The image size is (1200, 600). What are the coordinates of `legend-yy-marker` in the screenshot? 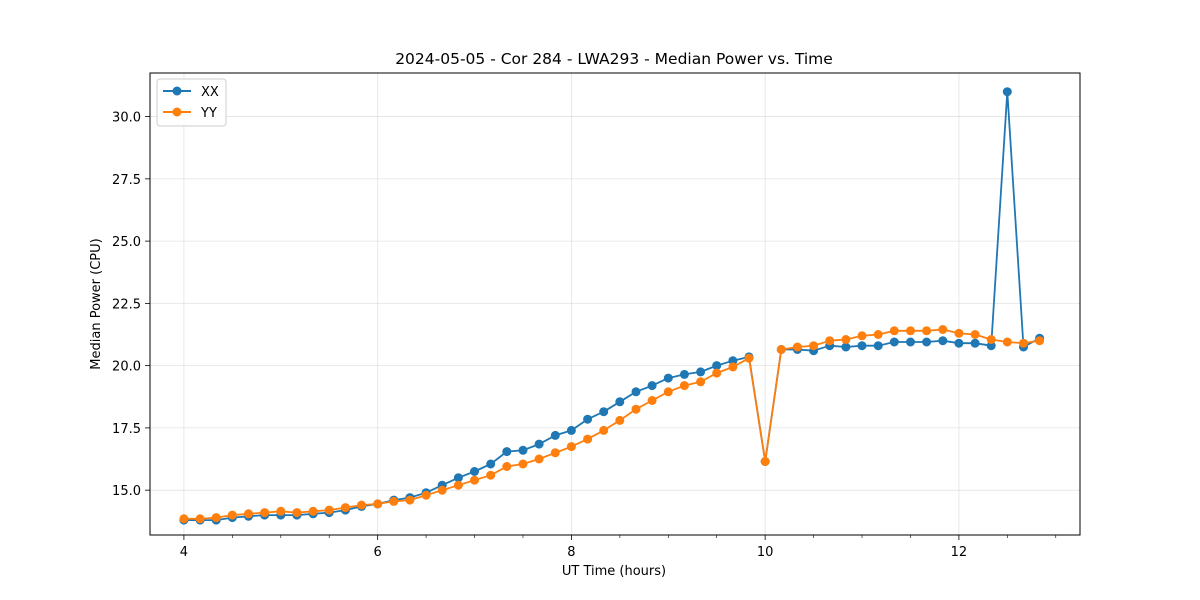 It's located at (177, 112).